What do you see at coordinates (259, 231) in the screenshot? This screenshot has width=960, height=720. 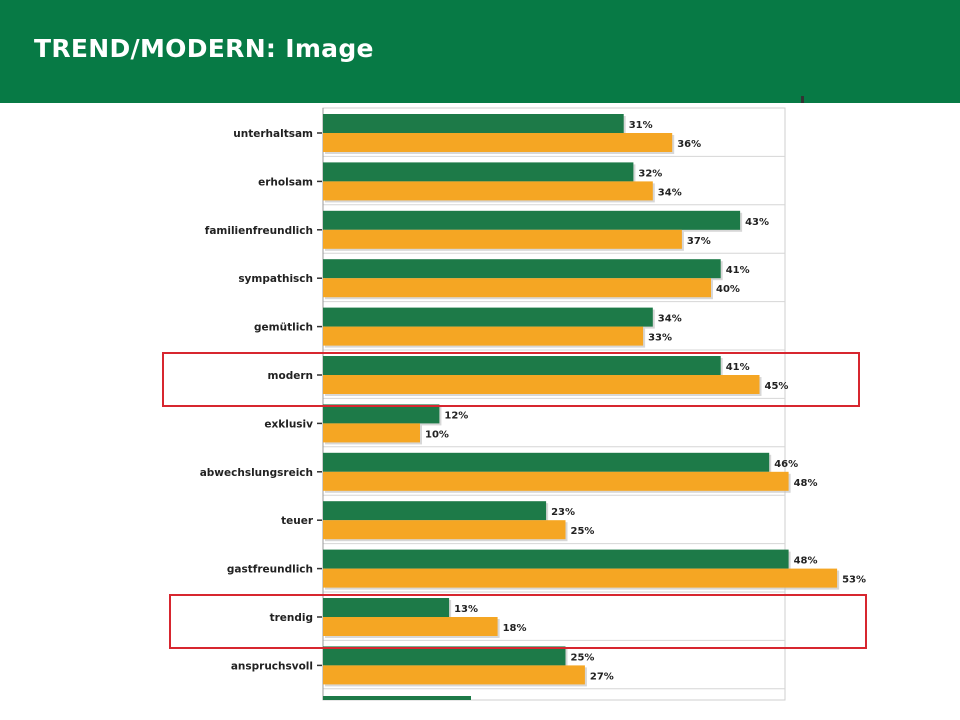 I see `category-label: familienfreundlich` at bounding box center [259, 231].